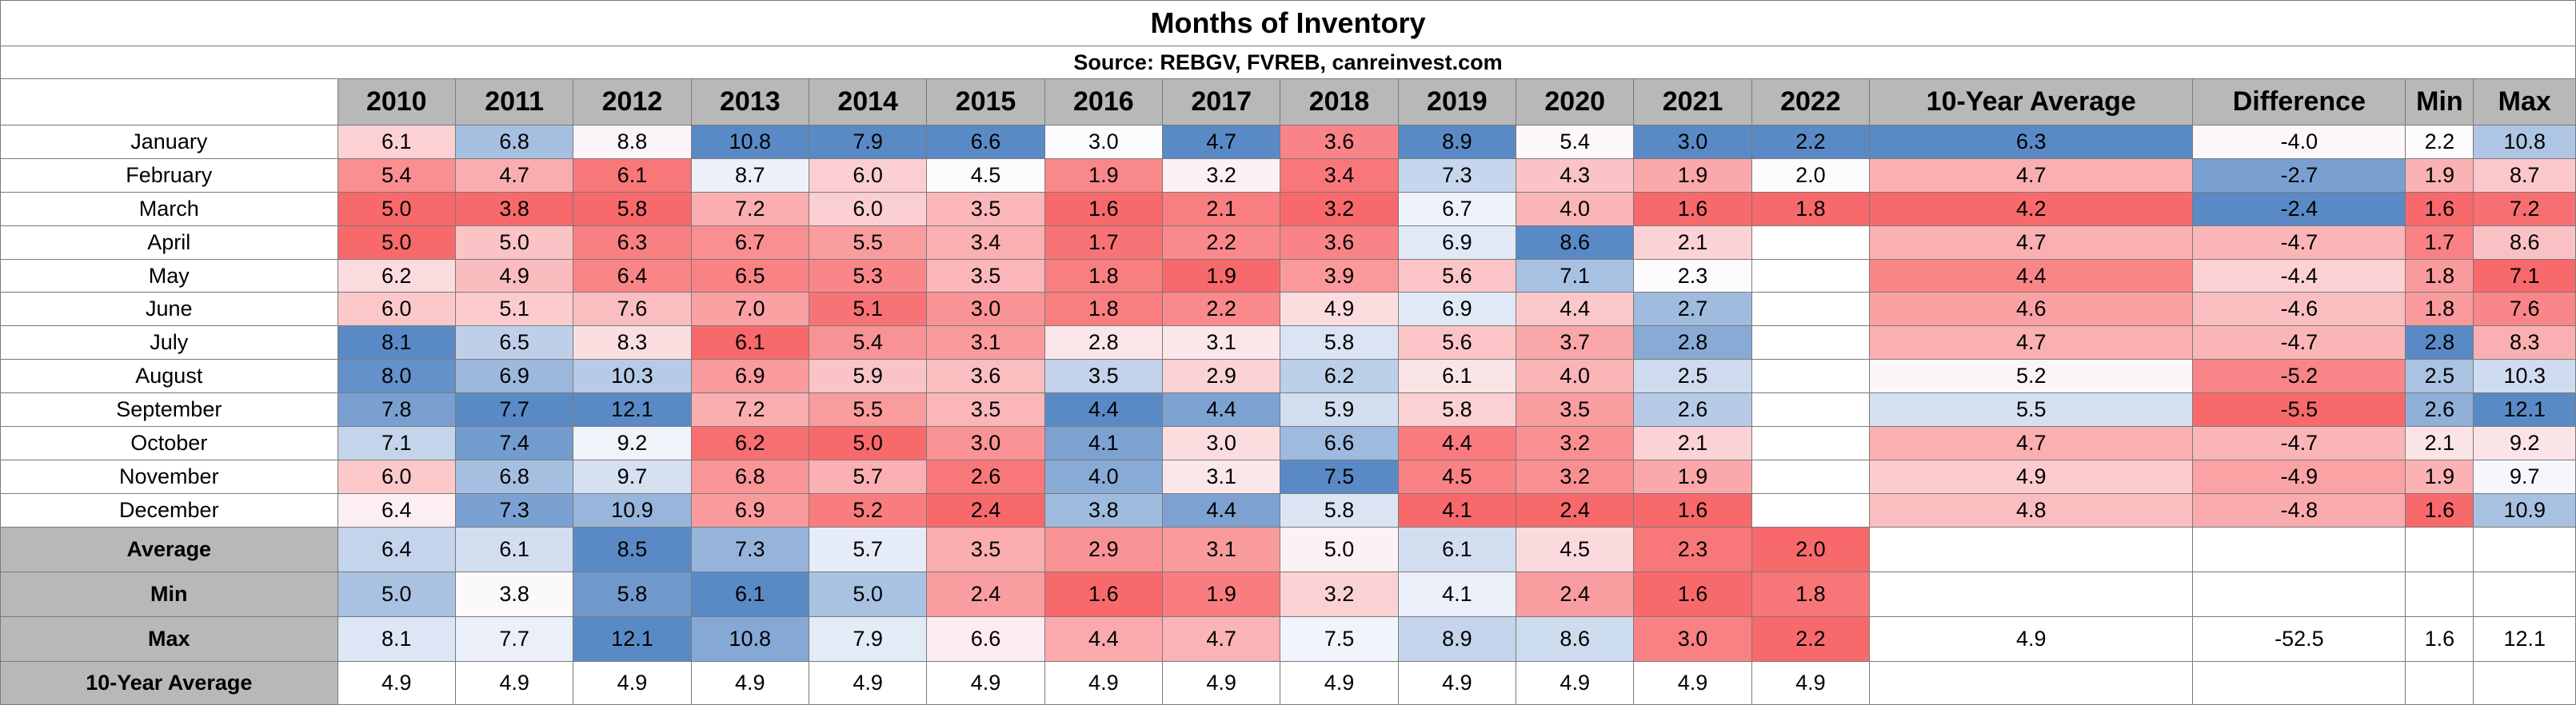 Image resolution: width=2576 pixels, height=705 pixels. What do you see at coordinates (750, 510) in the screenshot?
I see `data-cell: 6.9` at bounding box center [750, 510].